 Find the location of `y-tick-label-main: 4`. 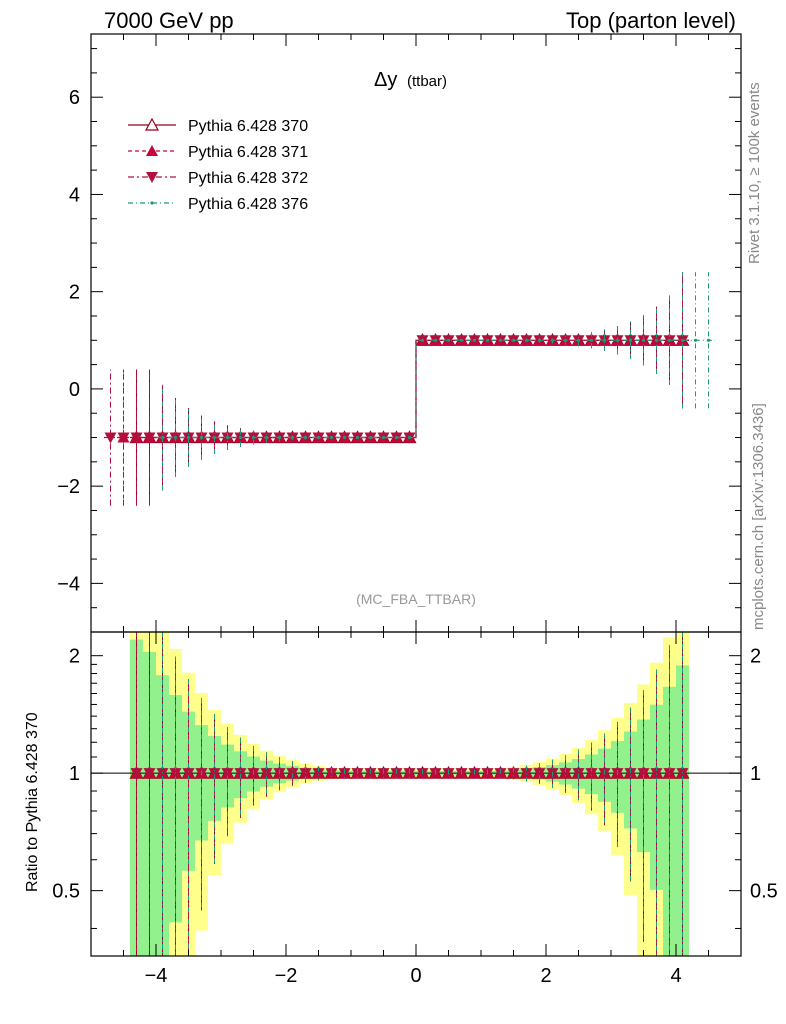

y-tick-label-main: 4 is located at coordinates (74, 195).